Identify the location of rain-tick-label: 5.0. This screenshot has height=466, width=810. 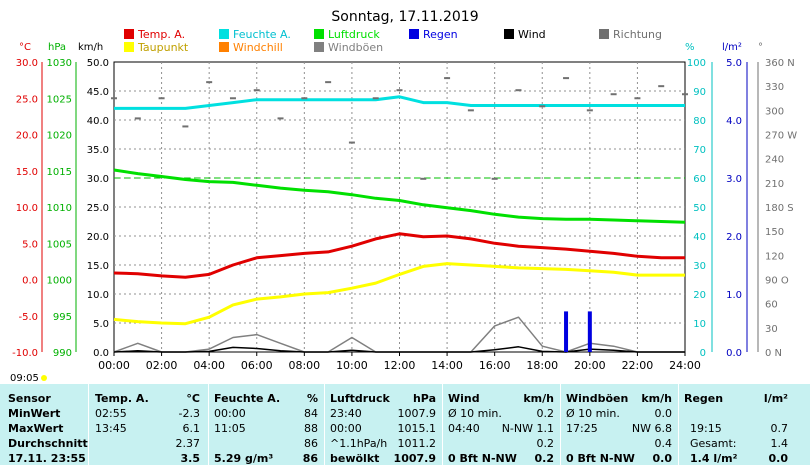
(734, 63).